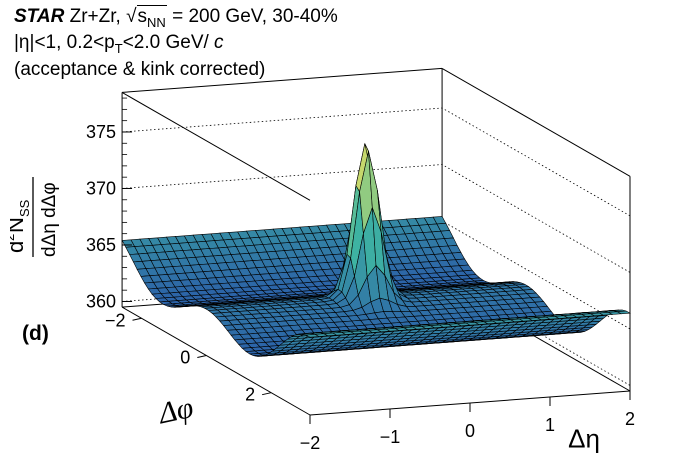 The image size is (696, 472). What do you see at coordinates (13, 237) in the screenshot?
I see `z-label-sup: 2` at bounding box center [13, 237].